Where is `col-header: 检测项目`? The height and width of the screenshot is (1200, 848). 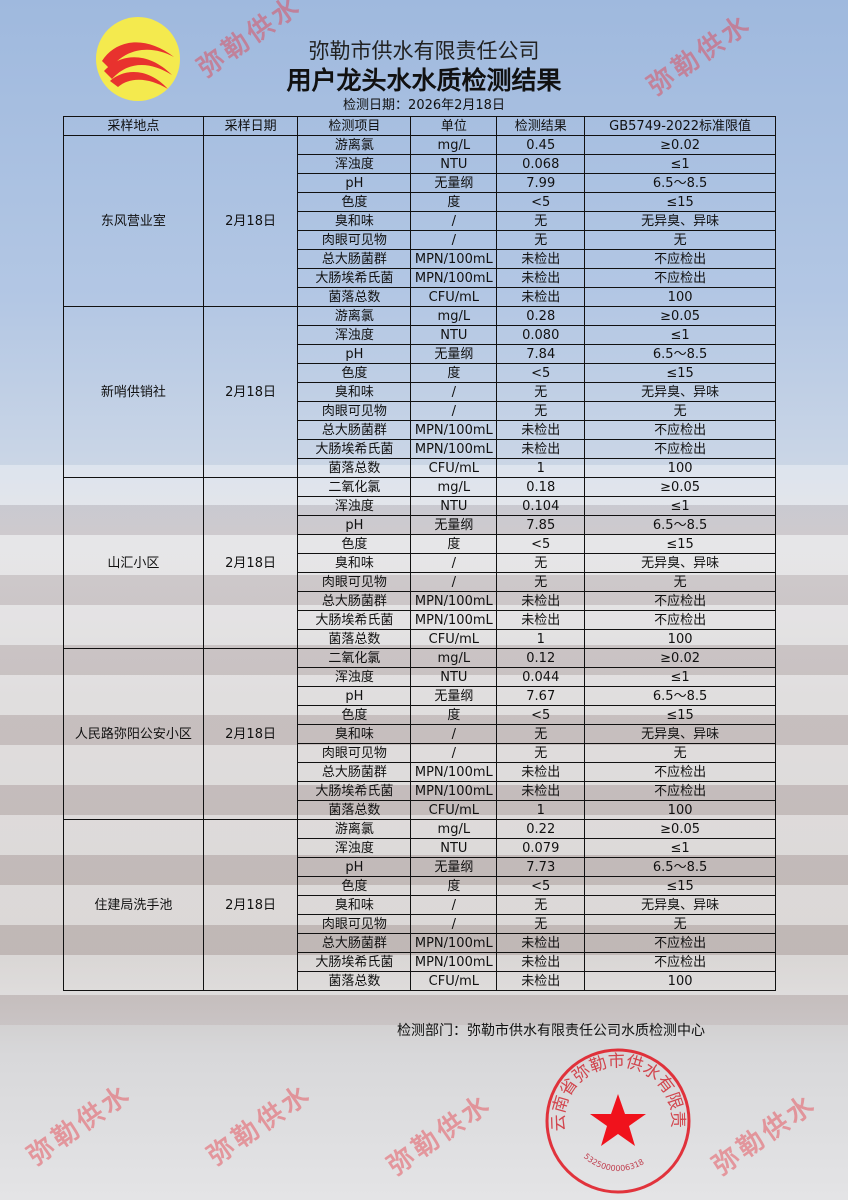
col-header: 检测项目 is located at coordinates (354, 126).